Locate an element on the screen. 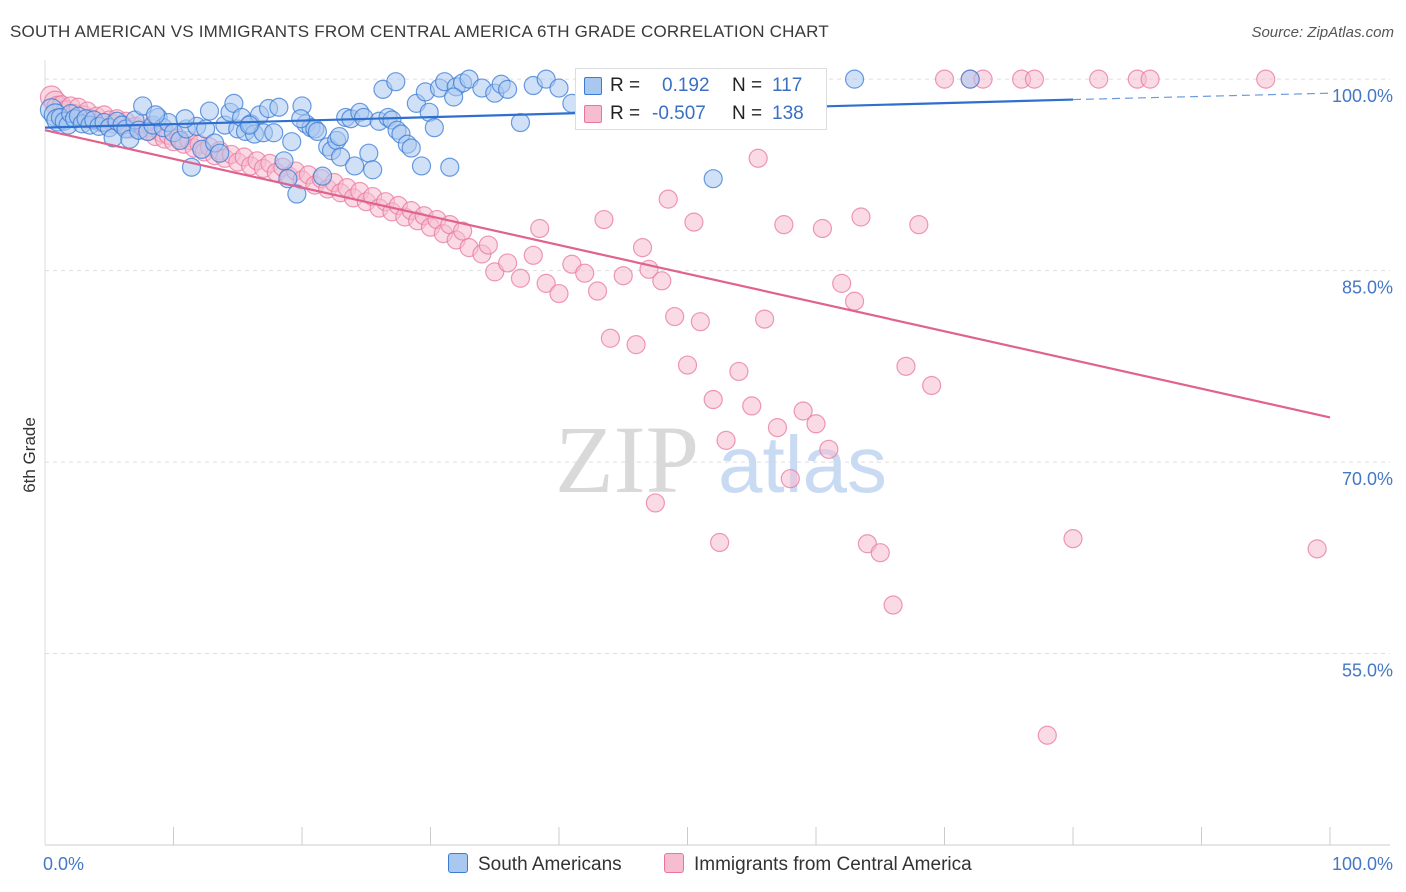 The image size is (1406, 892). watermark: ZIP atlas is located at coordinates (721, 459).